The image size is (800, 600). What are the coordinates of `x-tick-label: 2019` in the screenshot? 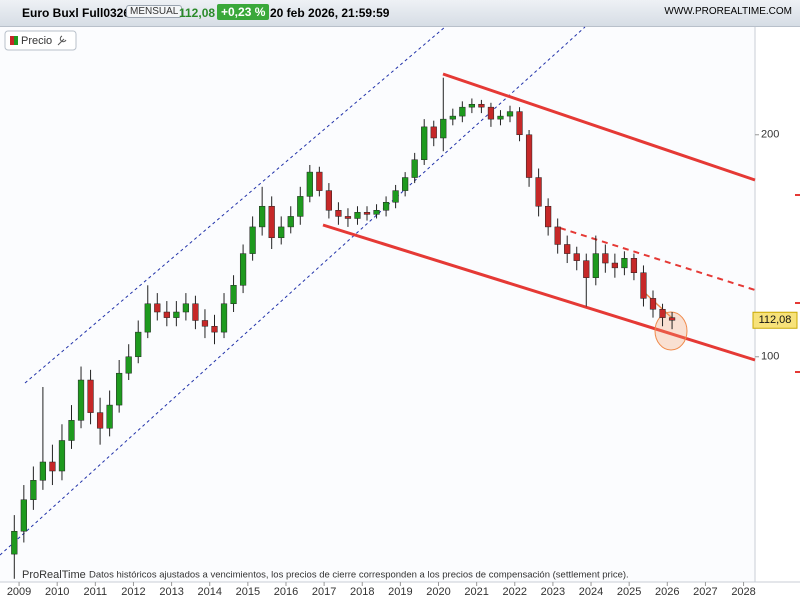 It's located at (400, 592).